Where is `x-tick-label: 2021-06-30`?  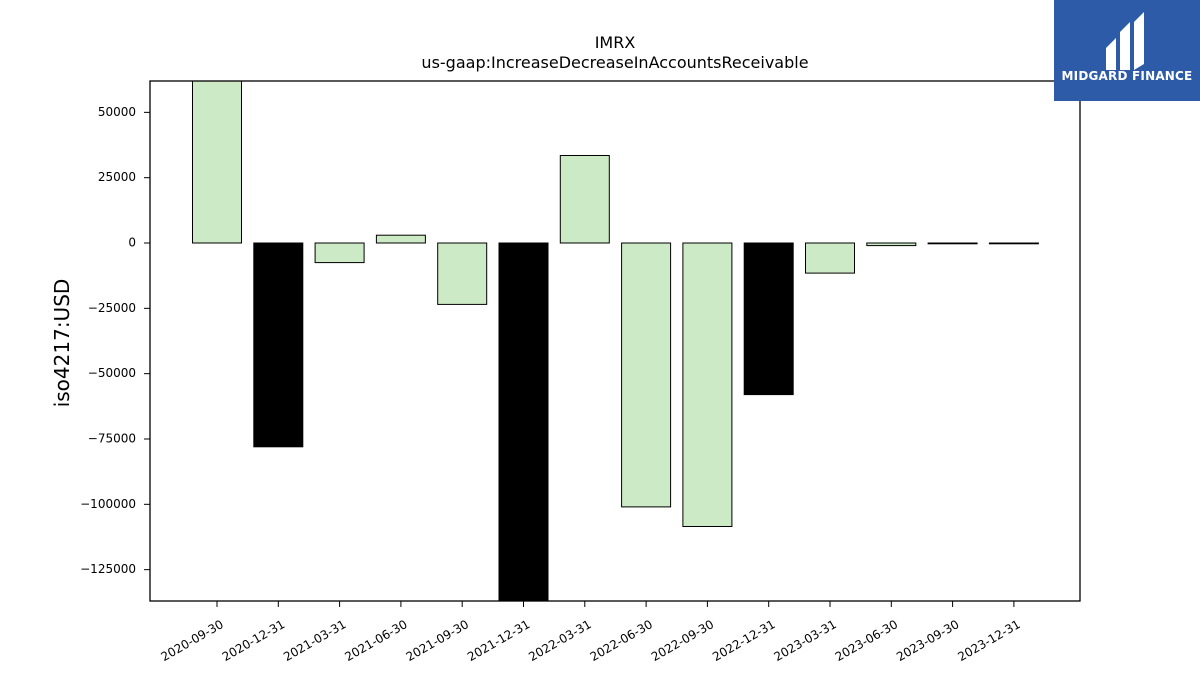 x-tick-label: 2021-06-30 is located at coordinates (375, 640).